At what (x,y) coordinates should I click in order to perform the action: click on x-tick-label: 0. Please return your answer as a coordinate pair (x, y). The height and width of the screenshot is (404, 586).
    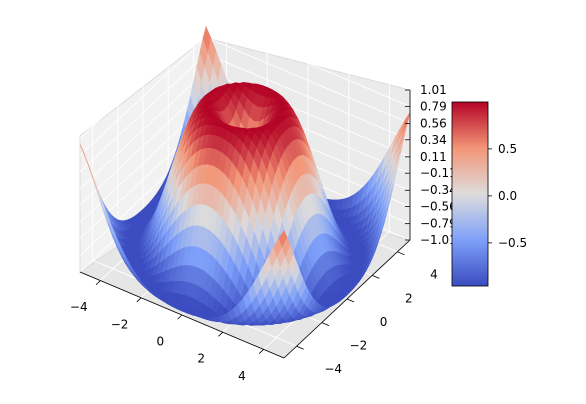
    Looking at the image, I should click on (161, 342).